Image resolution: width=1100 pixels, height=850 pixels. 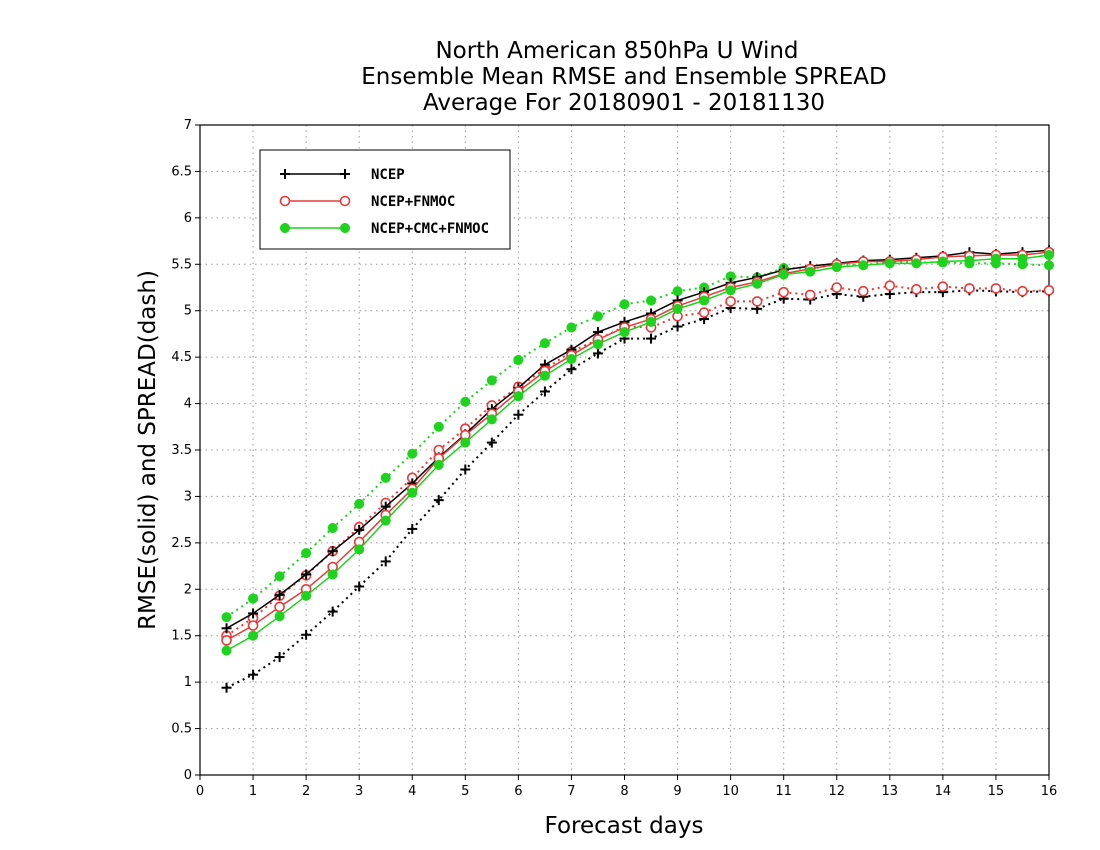 What do you see at coordinates (624, 791) in the screenshot?
I see `x-tick-label: 8` at bounding box center [624, 791].